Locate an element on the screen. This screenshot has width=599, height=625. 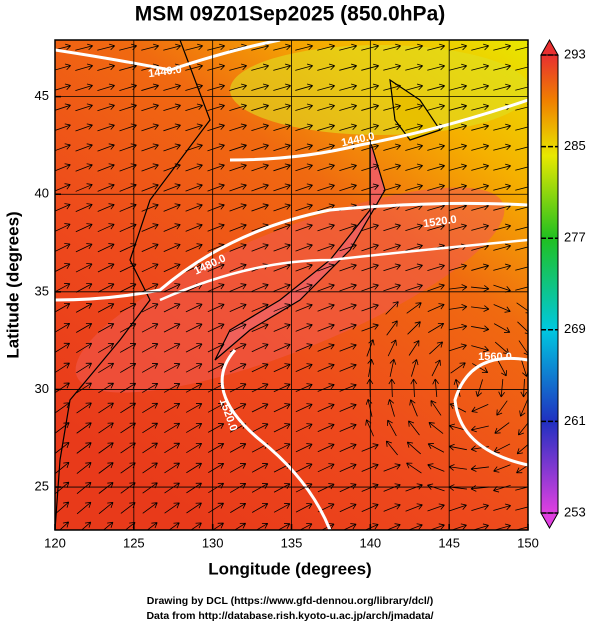
y-tick-label: 35 is located at coordinates (42, 290).